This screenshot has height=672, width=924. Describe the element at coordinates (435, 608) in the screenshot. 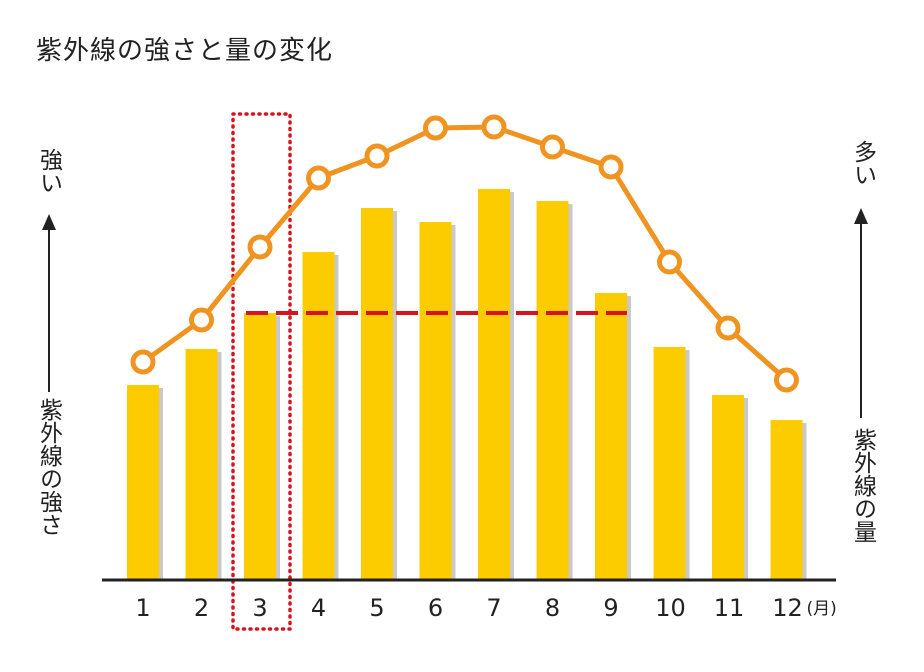

I see `x-tick-label: 6` at that location.